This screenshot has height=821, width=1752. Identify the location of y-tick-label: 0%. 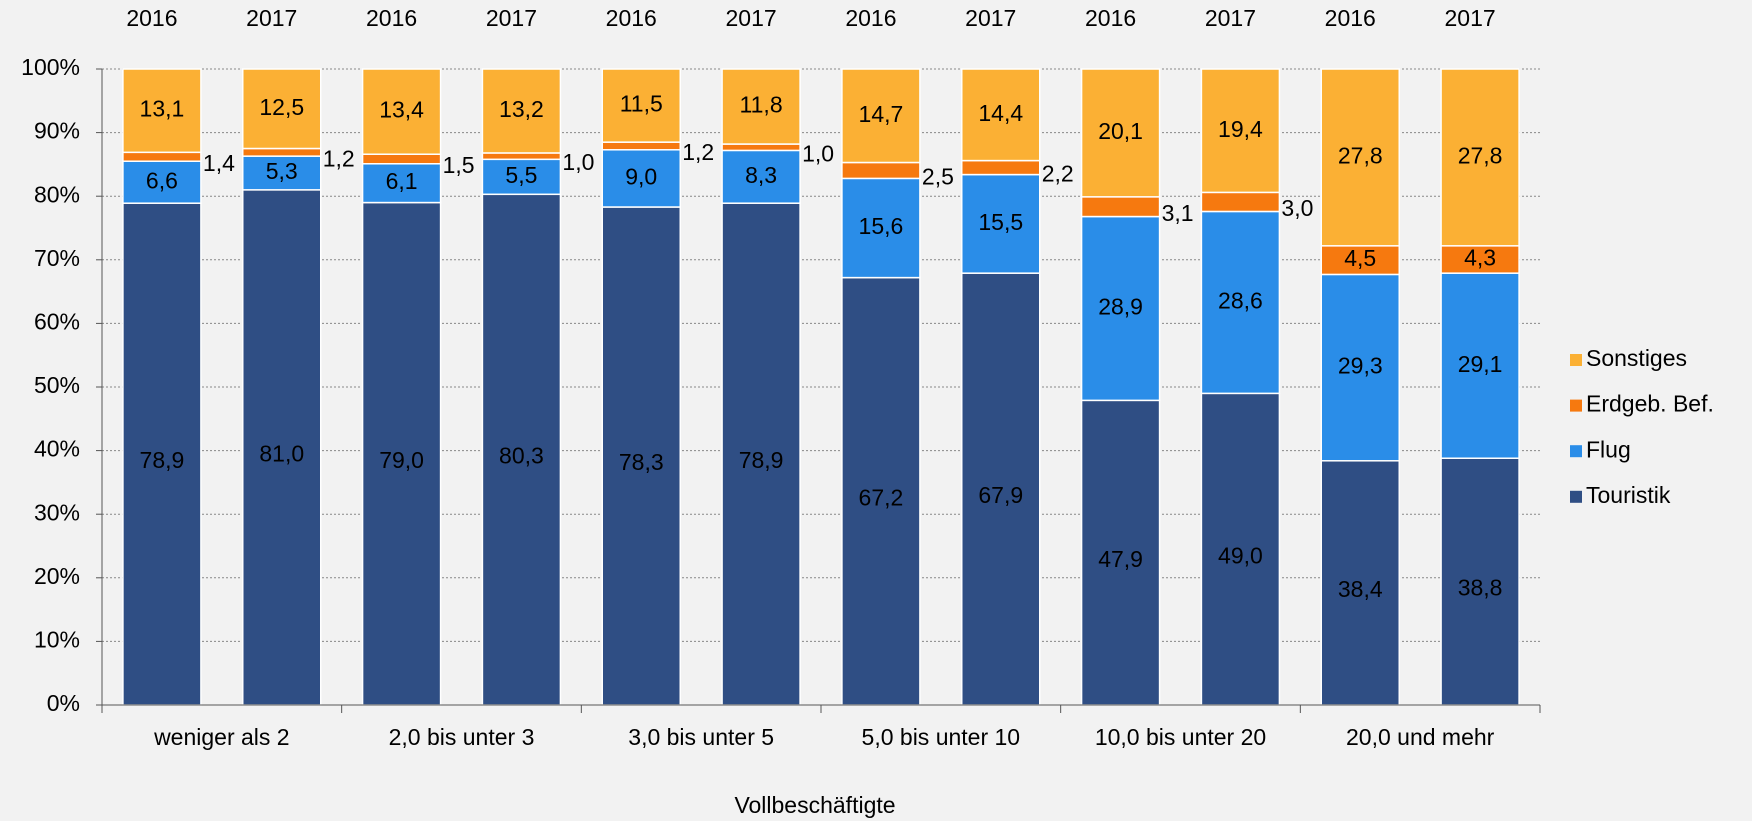
(63, 703).